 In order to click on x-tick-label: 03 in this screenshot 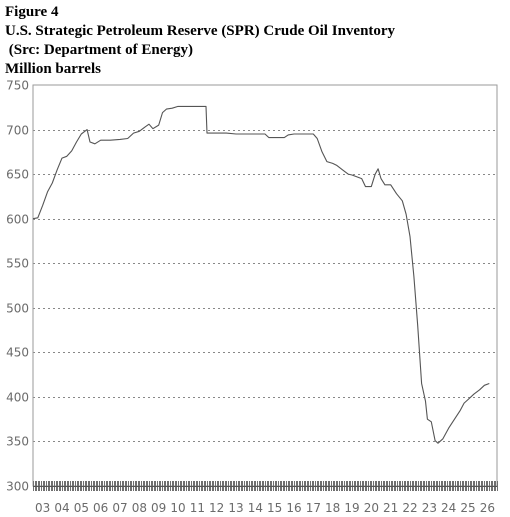, I will do `click(42, 508)`.